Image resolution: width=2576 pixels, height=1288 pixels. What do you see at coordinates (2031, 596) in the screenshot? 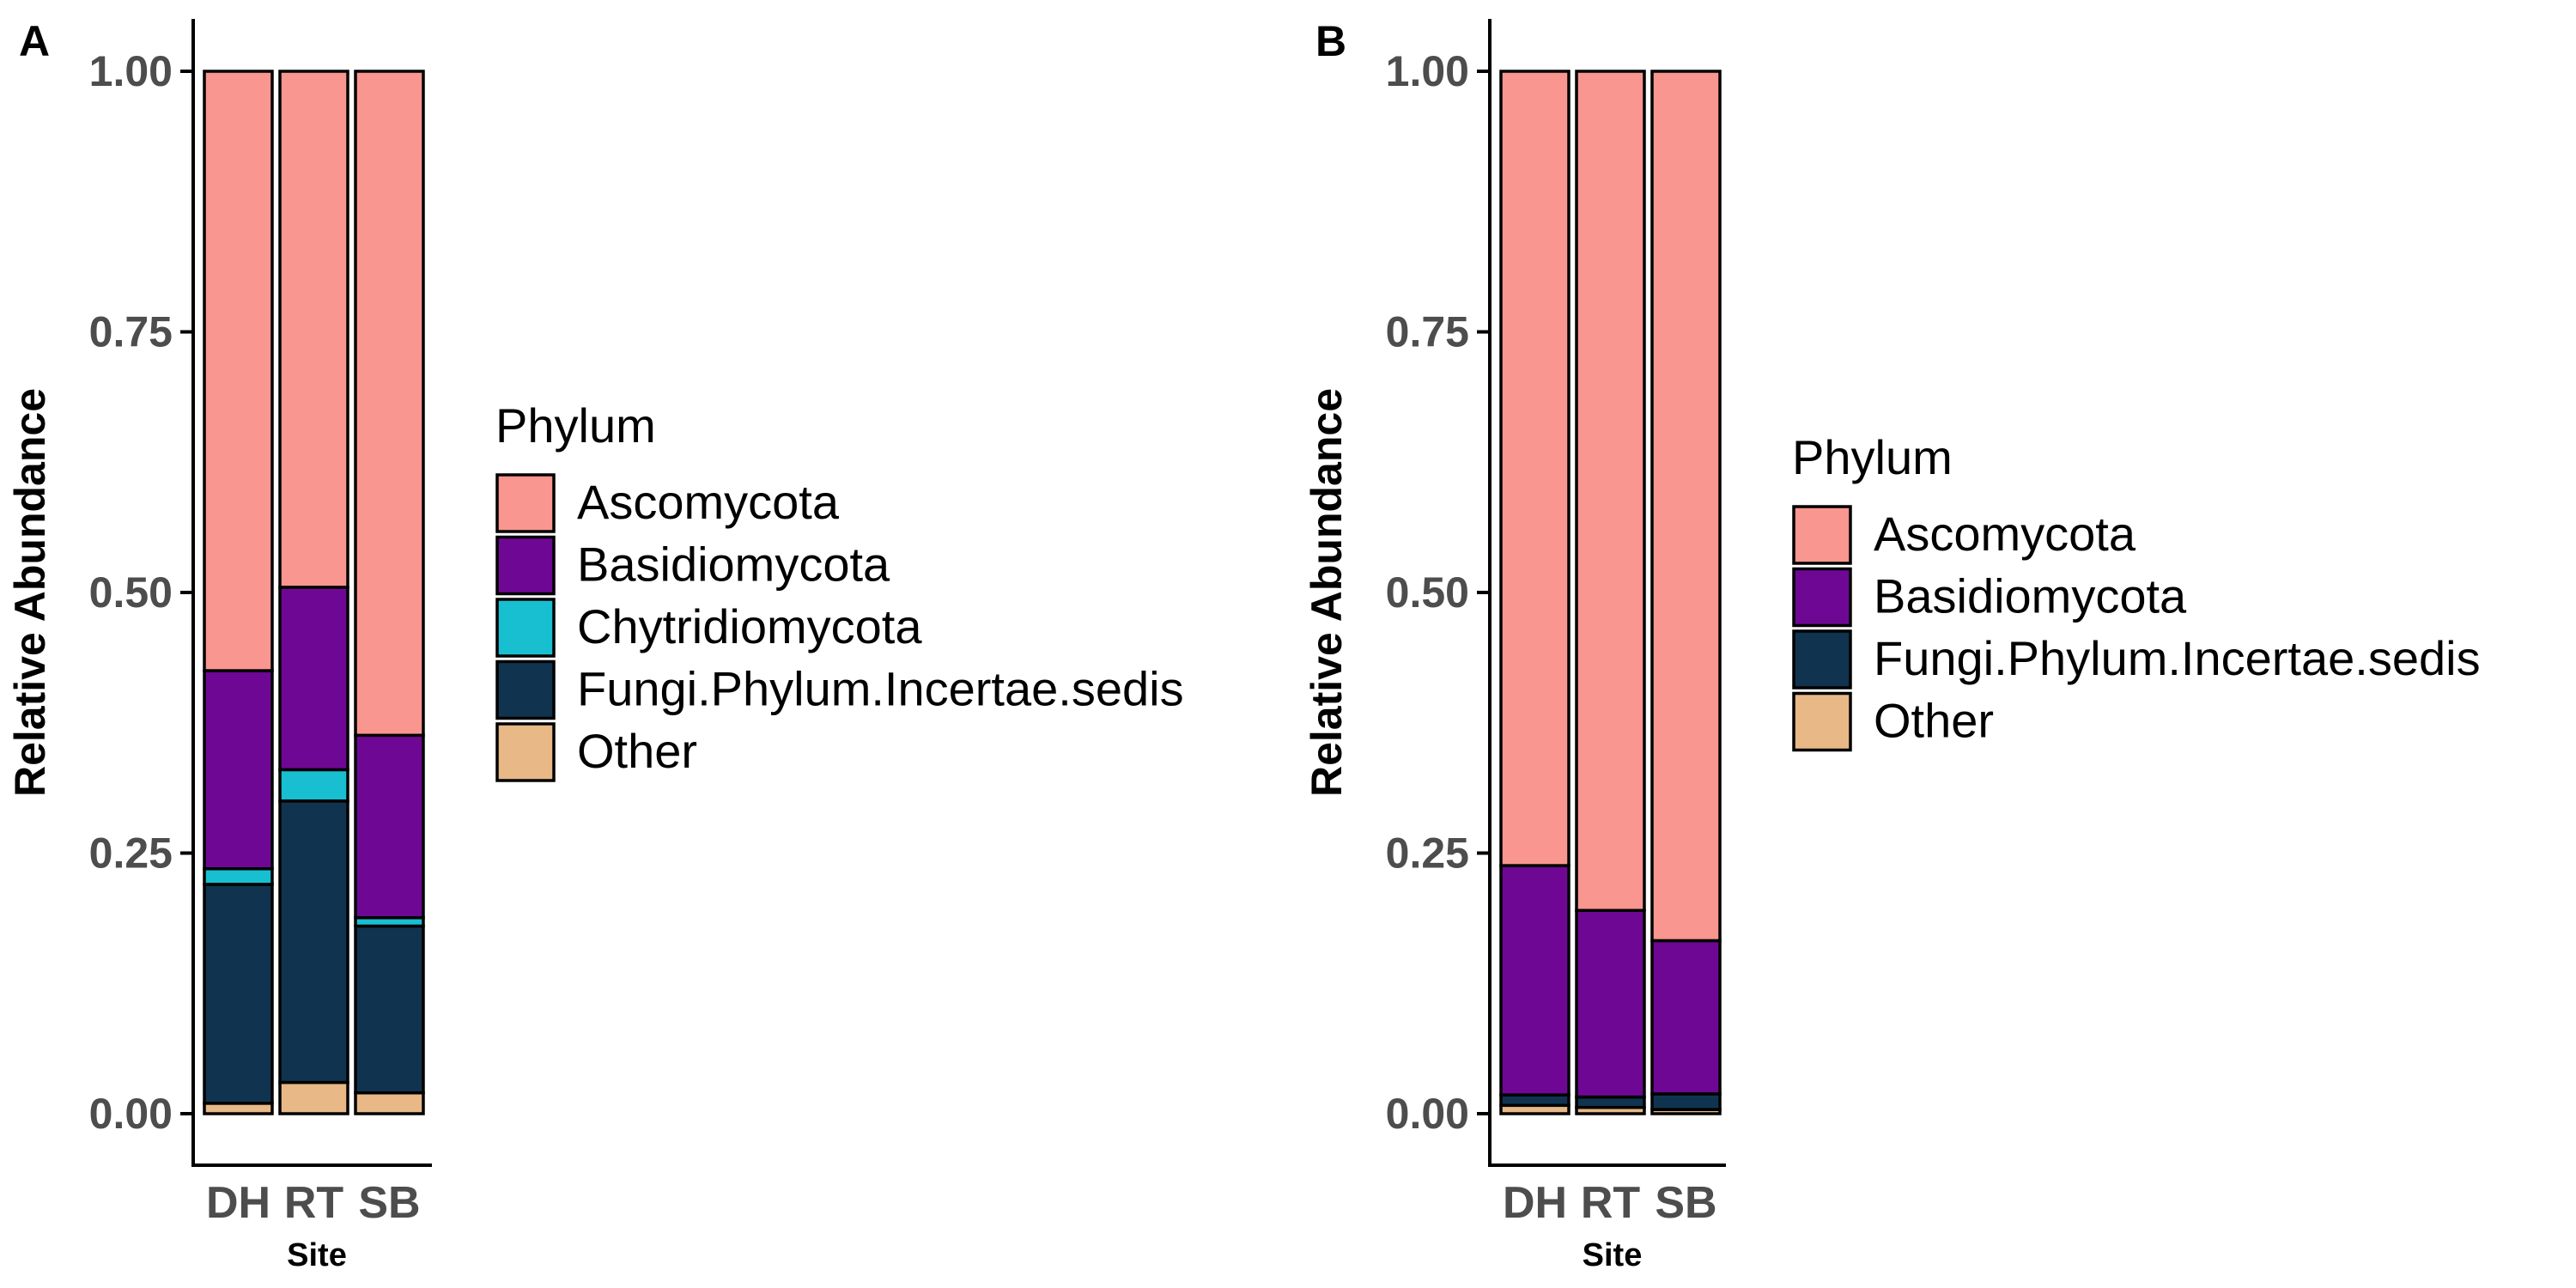
I see `panel-b-legend-label-basidiomycota: Basidiomycota` at bounding box center [2031, 596].